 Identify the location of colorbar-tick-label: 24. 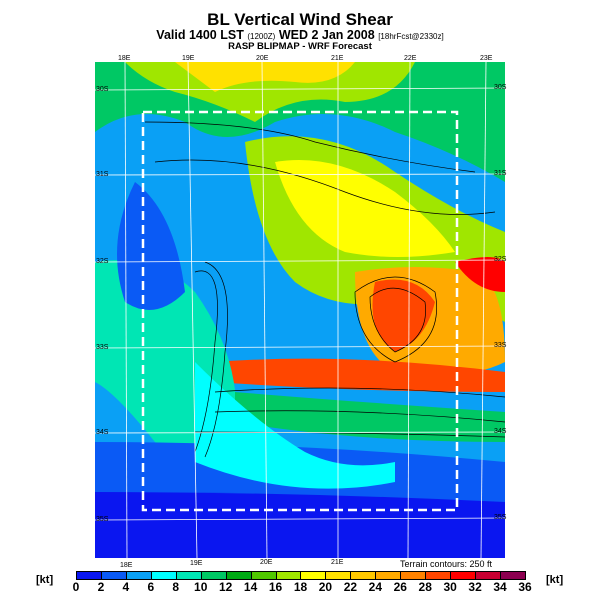
(375, 587).